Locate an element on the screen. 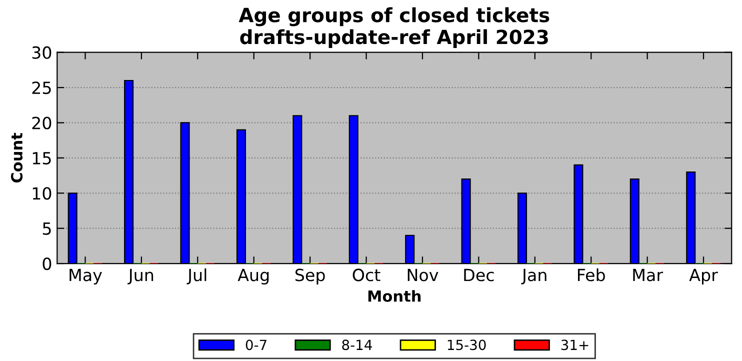  y-tick-label: 30 is located at coordinates (42, 52).